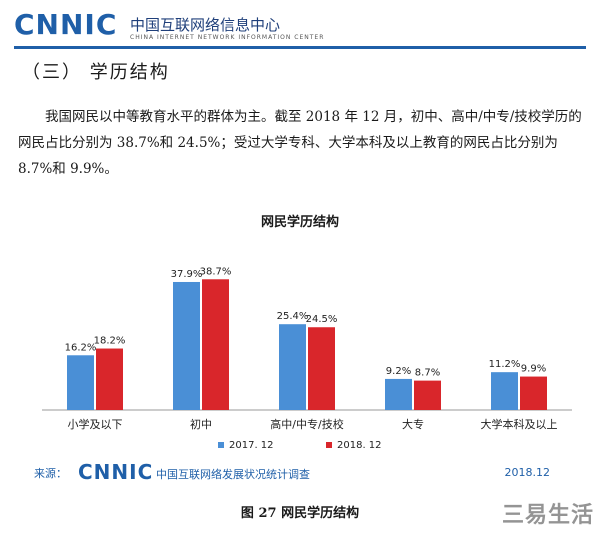 This screenshot has width=600, height=533. I want to click on data-label-2018-3: 8.7%, so click(427, 373).